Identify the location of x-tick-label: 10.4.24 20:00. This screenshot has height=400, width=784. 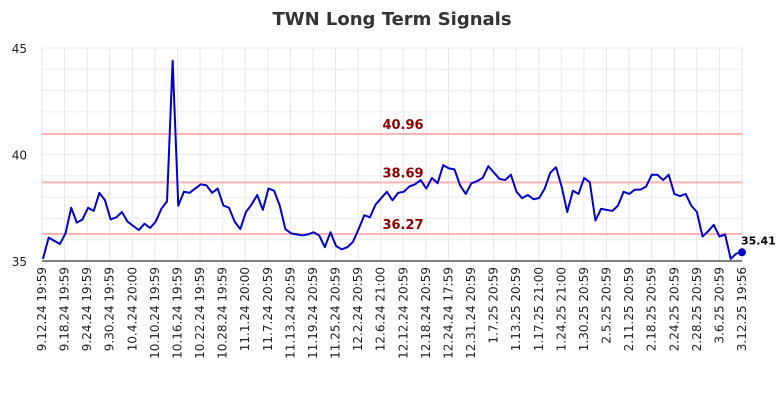
(132, 309).